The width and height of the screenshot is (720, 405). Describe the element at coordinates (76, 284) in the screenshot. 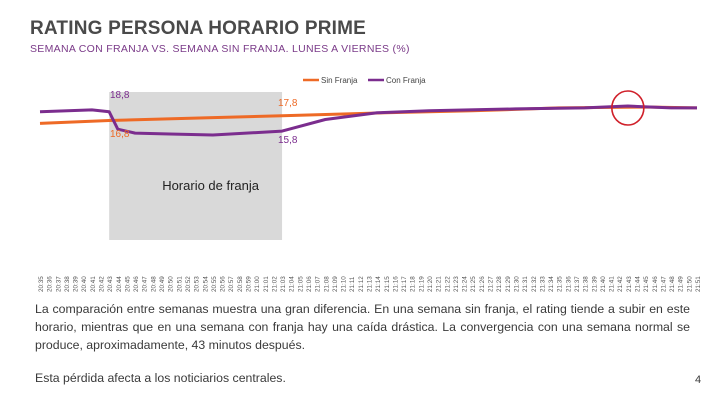

I see `x-tick-label: 20:39` at that location.